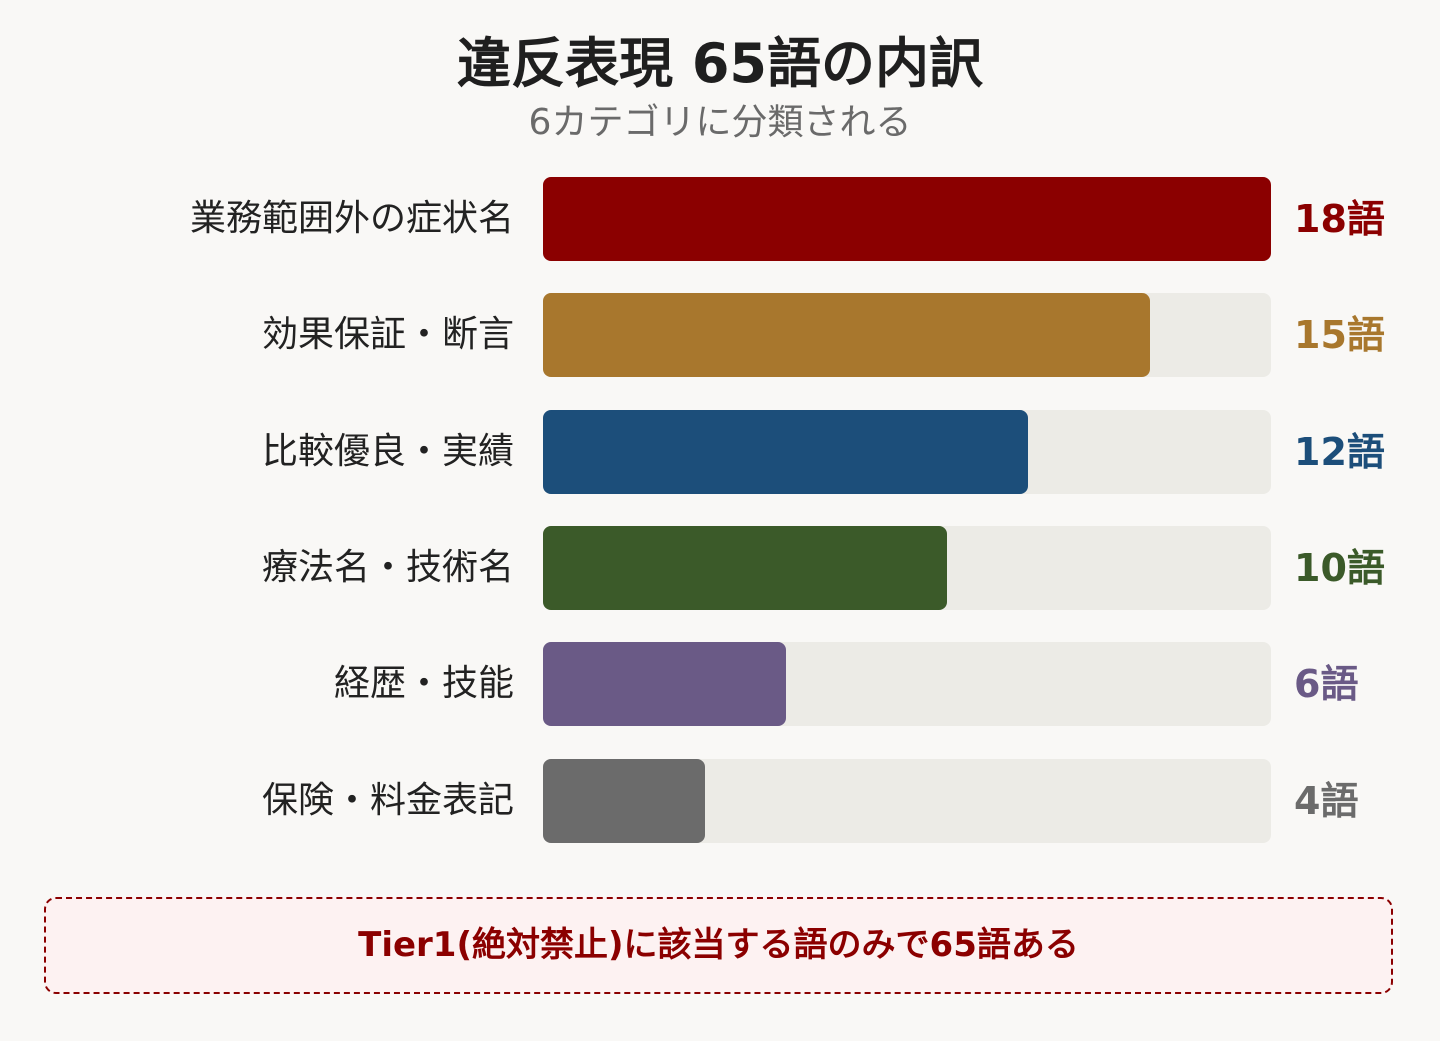  I want to click on bar-row: 業務範囲外の症状名 18語, so click(720, 219).